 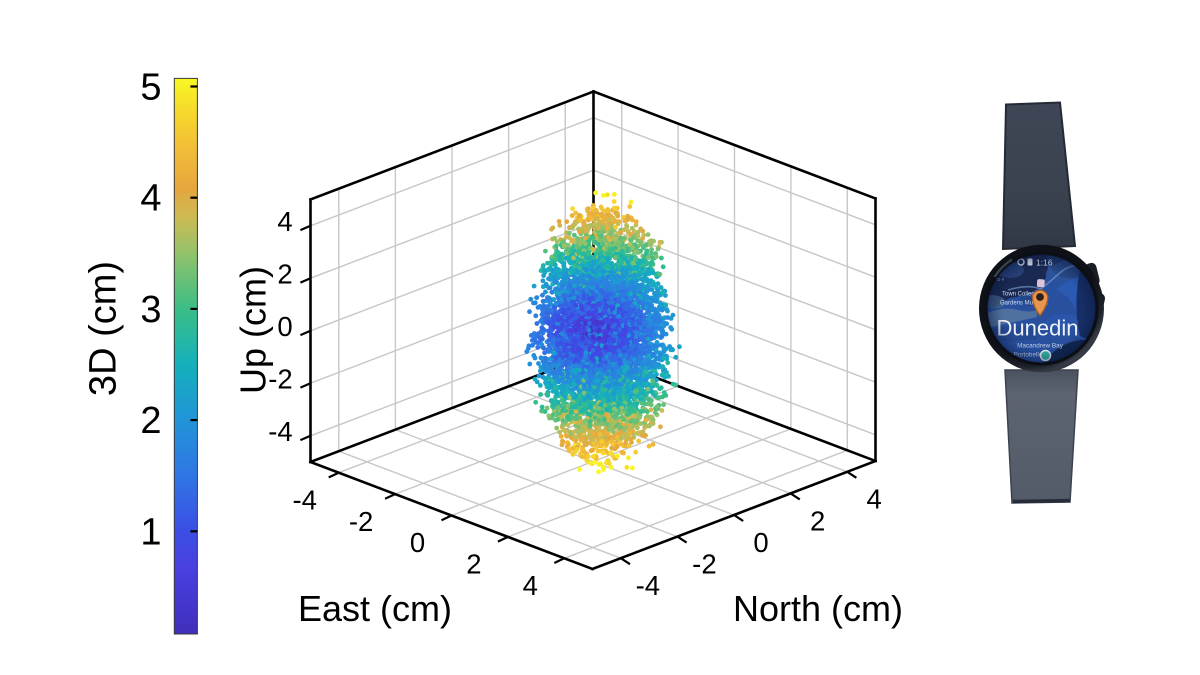 I want to click on svg-text: 5, so click(x=150, y=88).